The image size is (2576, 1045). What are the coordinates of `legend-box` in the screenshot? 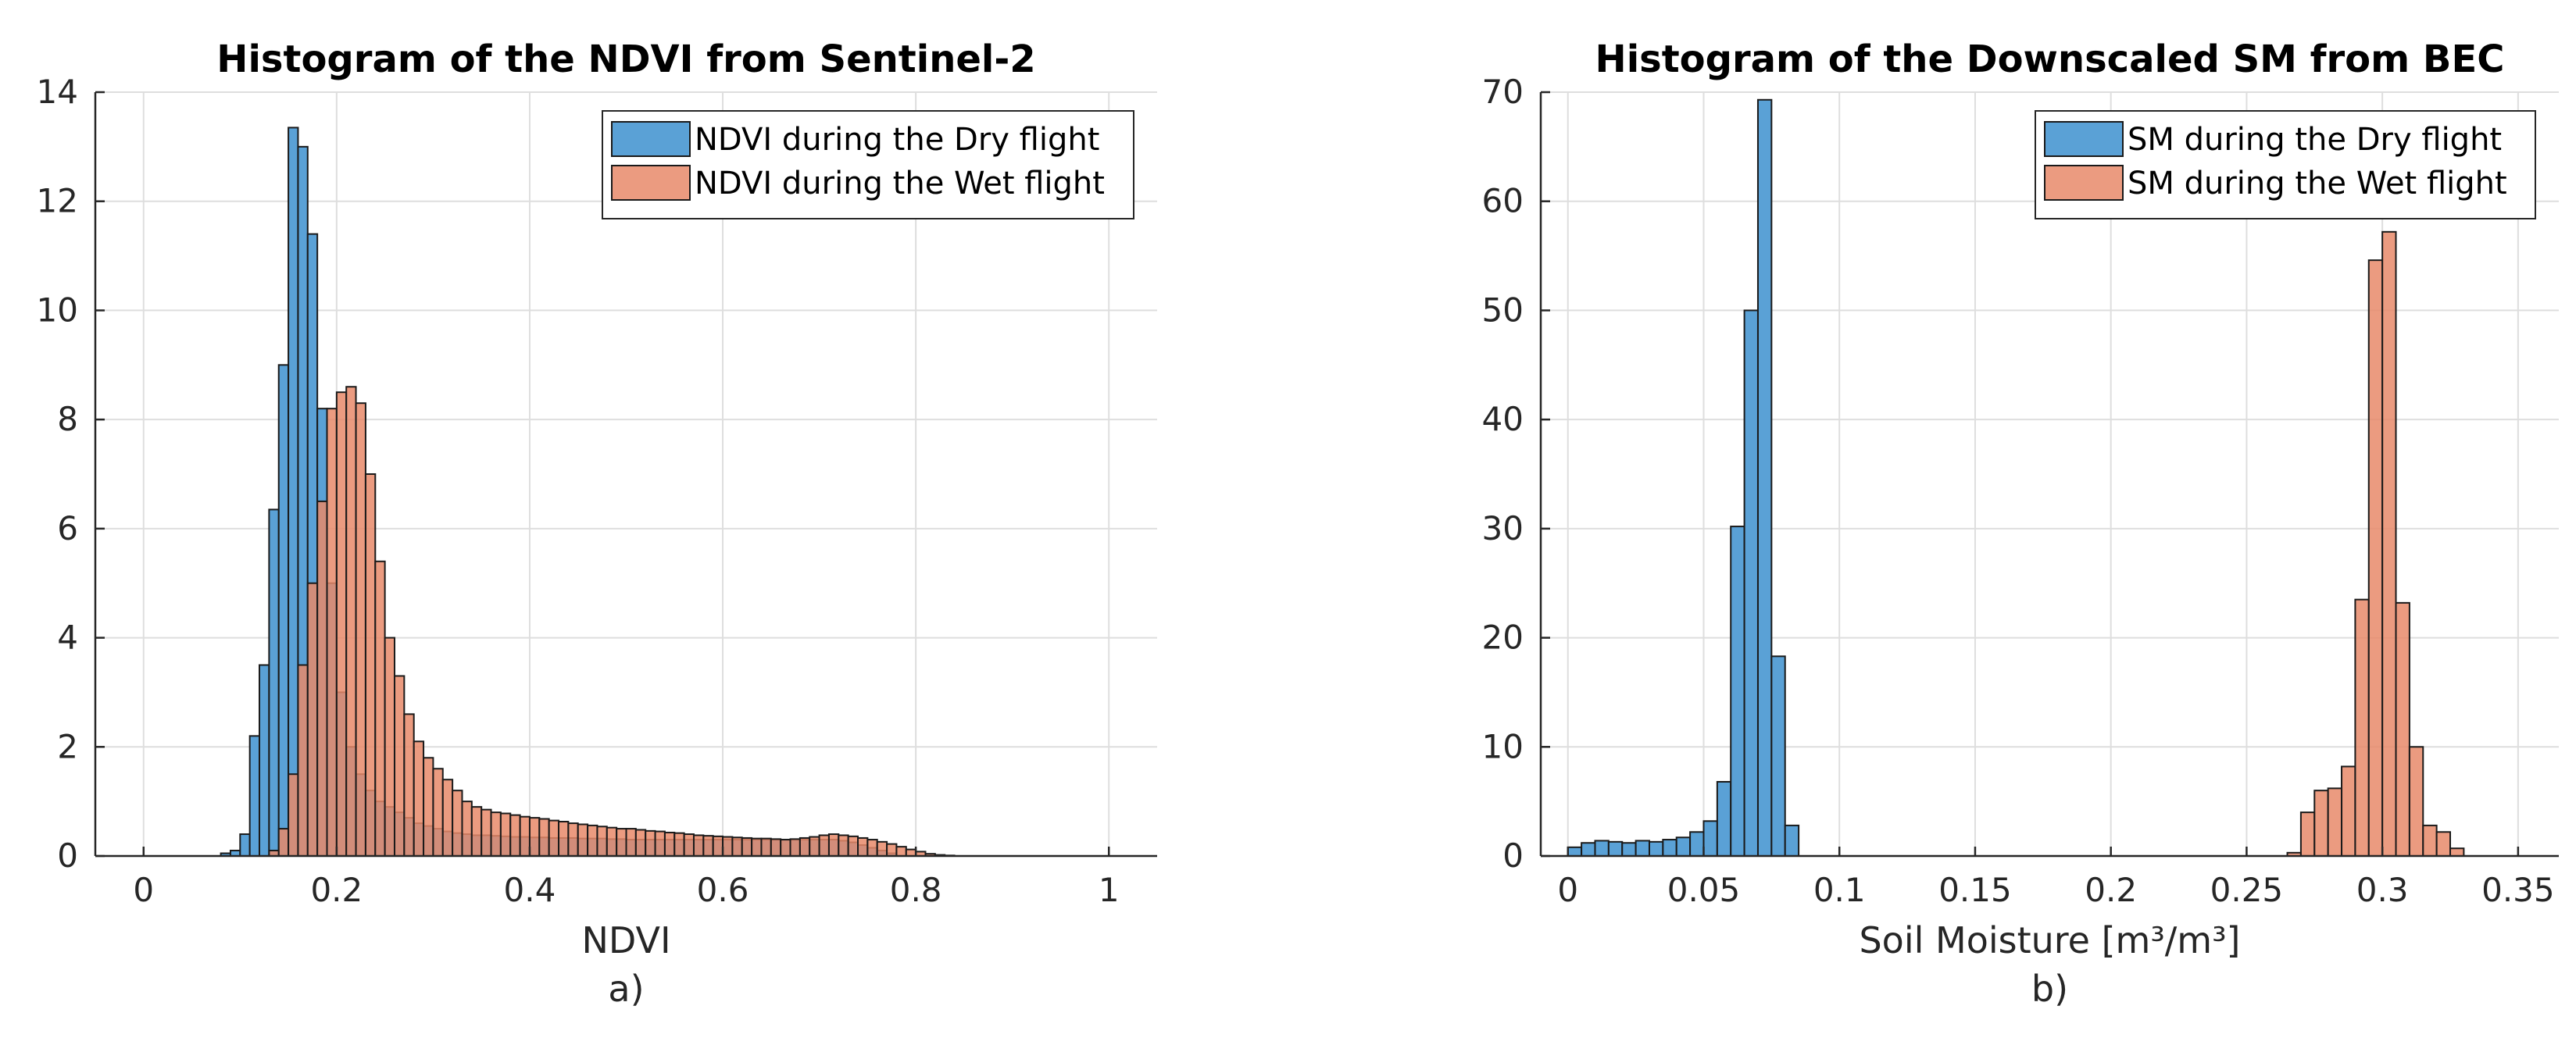 It's located at (868, 164).